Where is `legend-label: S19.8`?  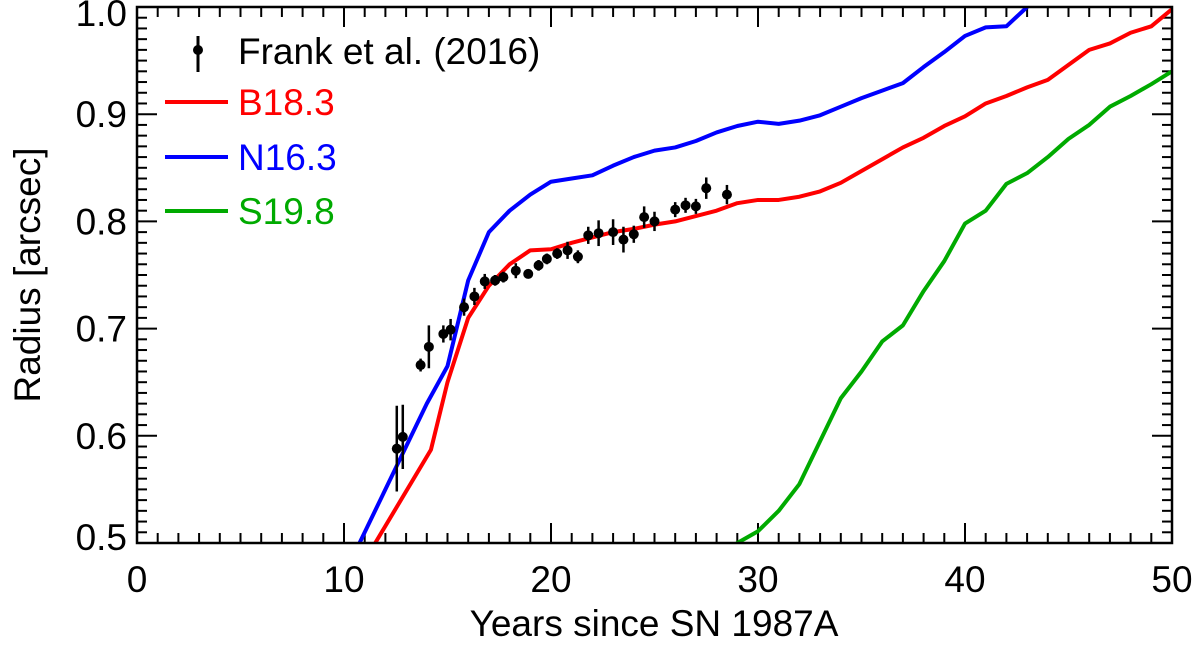 legend-label: S19.8 is located at coordinates (286, 211).